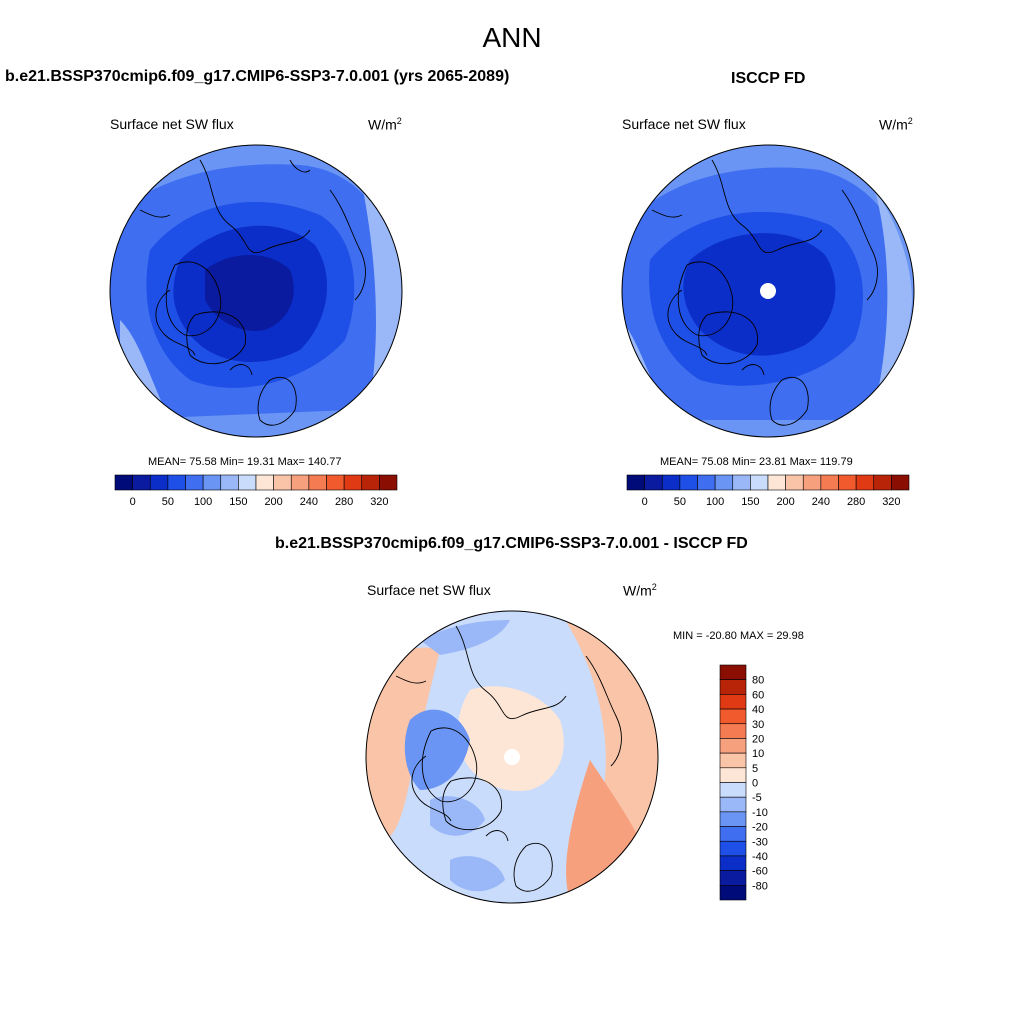 Image resolution: width=1024 pixels, height=1024 pixels. What do you see at coordinates (758, 710) in the screenshot?
I see `diff-colorbar-tick-label: 40` at bounding box center [758, 710].